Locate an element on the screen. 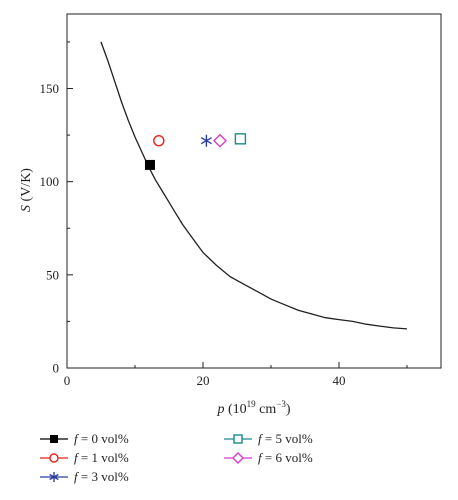 Image resolution: width=458 pixels, height=500 pixels. x-tick-label: 20 is located at coordinates (203, 380).